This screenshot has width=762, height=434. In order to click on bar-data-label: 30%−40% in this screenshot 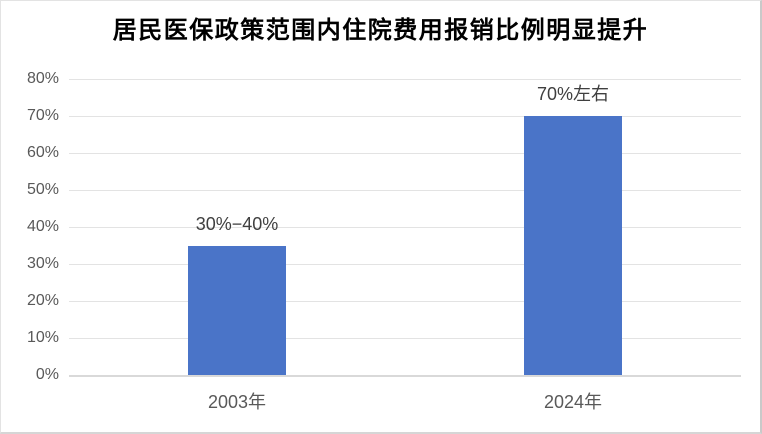, I will do `click(237, 223)`.